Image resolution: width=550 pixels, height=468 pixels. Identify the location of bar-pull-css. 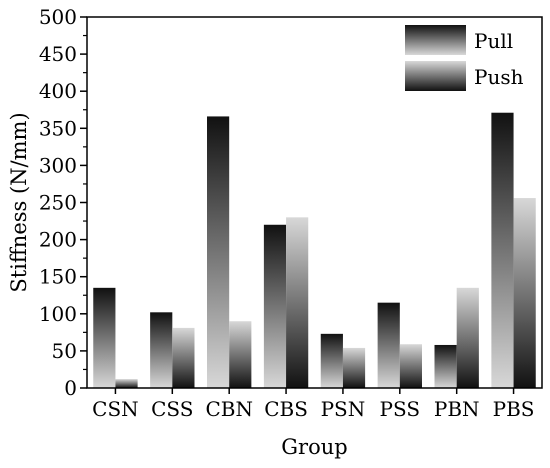
(161, 350).